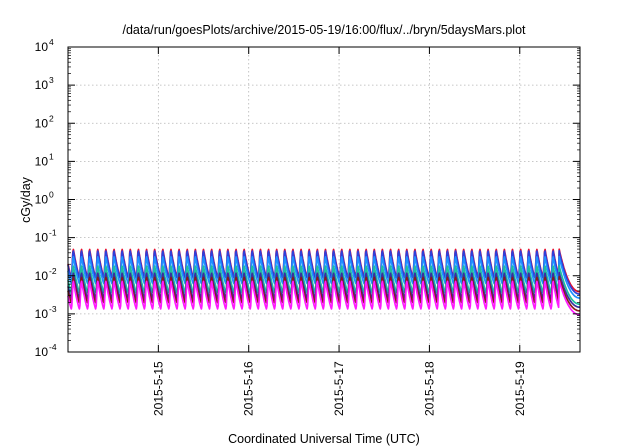 Image resolution: width=640 pixels, height=448 pixels. I want to click on x-axis-label: Coordinated Universal Time (UTC), so click(324, 439).